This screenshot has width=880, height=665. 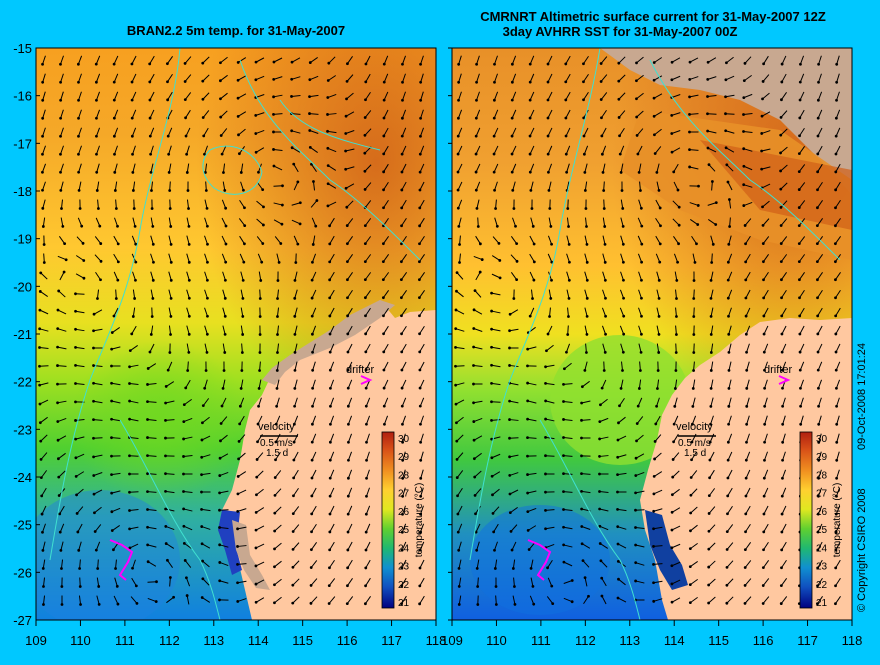 I want to click on right-colorbar-title: temperature (°C), so click(x=837, y=520).